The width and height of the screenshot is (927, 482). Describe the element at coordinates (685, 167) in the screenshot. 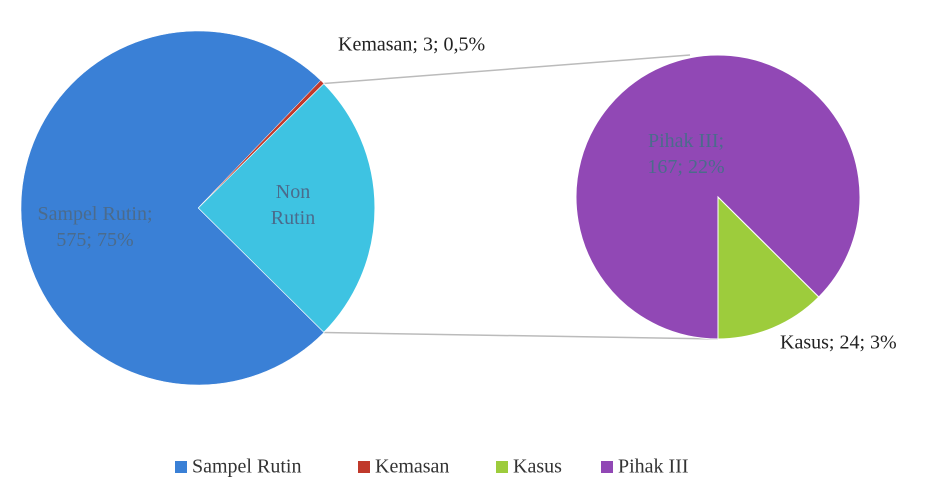

I see `data-label-line: 167; 22%` at that location.